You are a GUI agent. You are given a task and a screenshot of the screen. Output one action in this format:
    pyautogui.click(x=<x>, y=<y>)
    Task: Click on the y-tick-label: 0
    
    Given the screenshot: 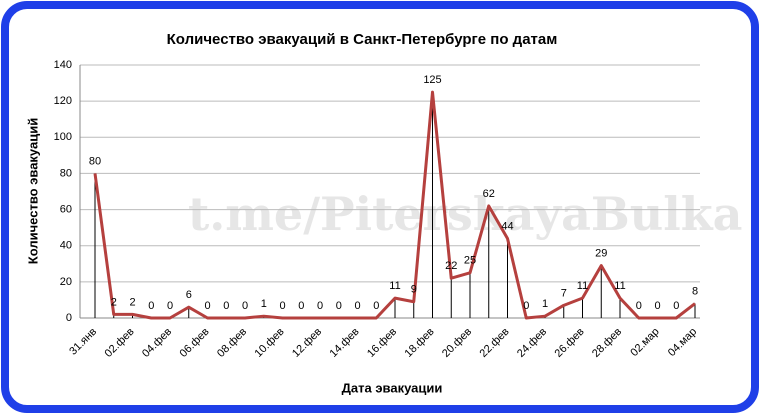 What is the action you would take?
    pyautogui.click(x=69, y=318)
    